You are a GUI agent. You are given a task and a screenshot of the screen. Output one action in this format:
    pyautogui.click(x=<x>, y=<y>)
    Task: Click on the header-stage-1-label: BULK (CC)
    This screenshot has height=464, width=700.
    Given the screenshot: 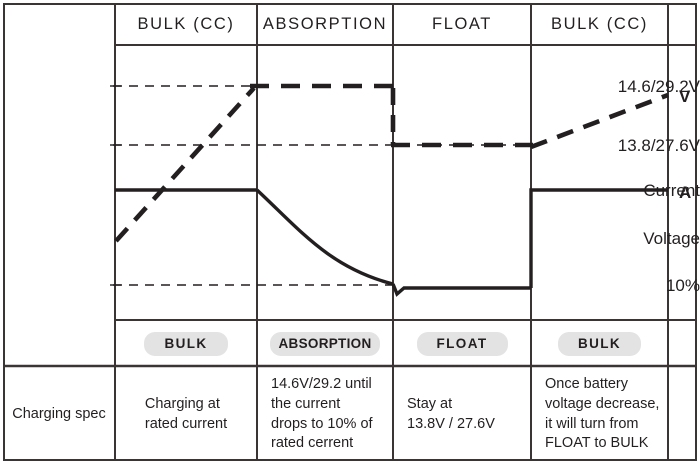 What is the action you would take?
    pyautogui.click(x=186, y=23)
    